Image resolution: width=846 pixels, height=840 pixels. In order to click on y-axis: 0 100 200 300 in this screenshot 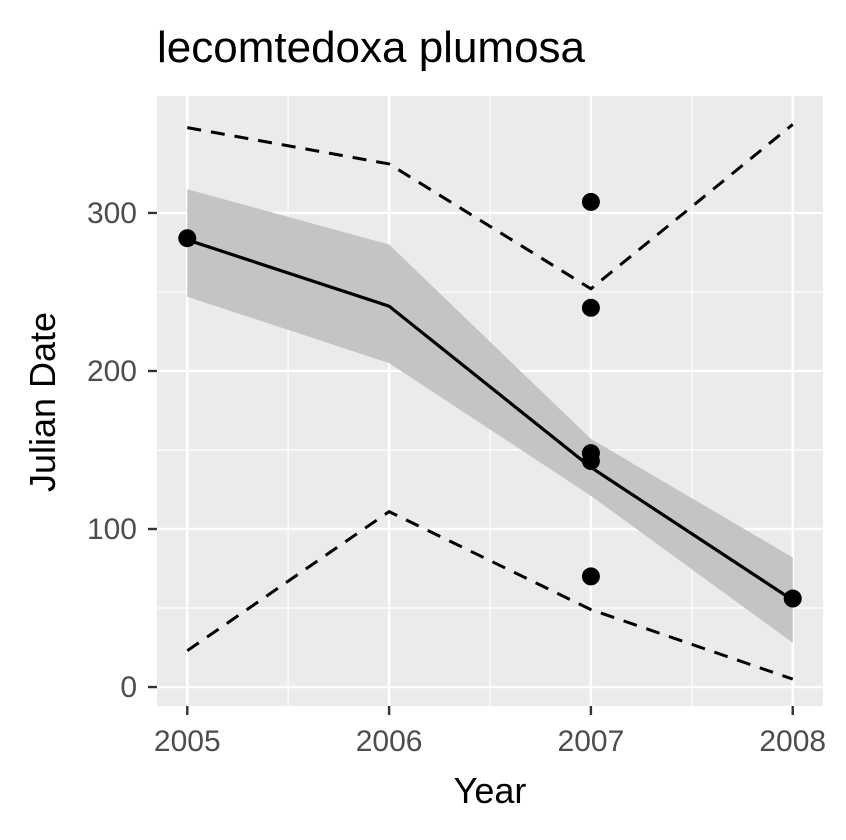, I will do `click(122, 450)`.